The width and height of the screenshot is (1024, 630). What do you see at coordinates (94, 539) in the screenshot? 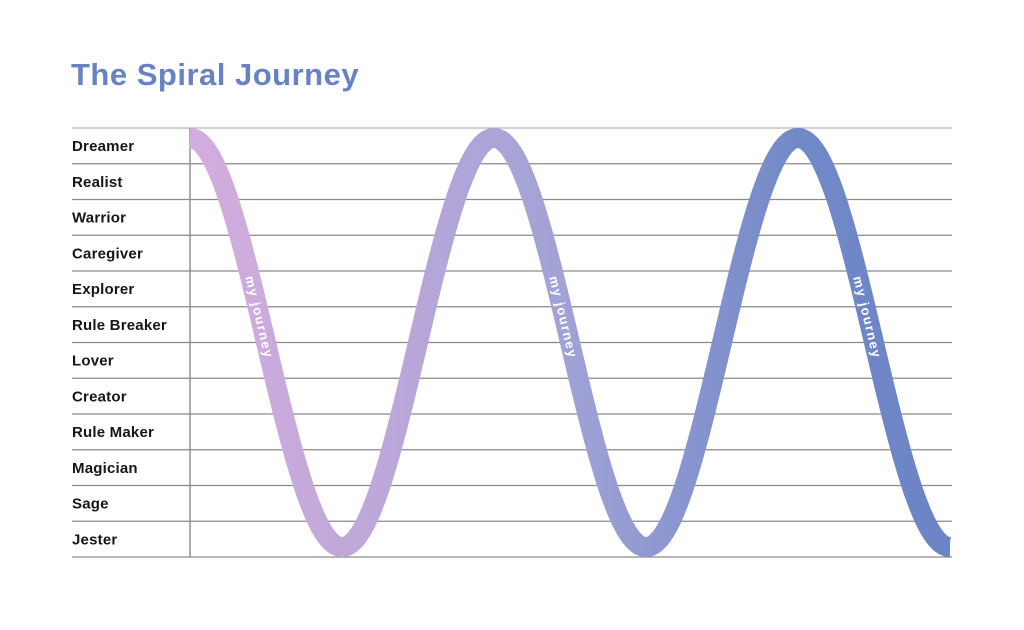
I see `archetype-label-jester: Jester` at bounding box center [94, 539].